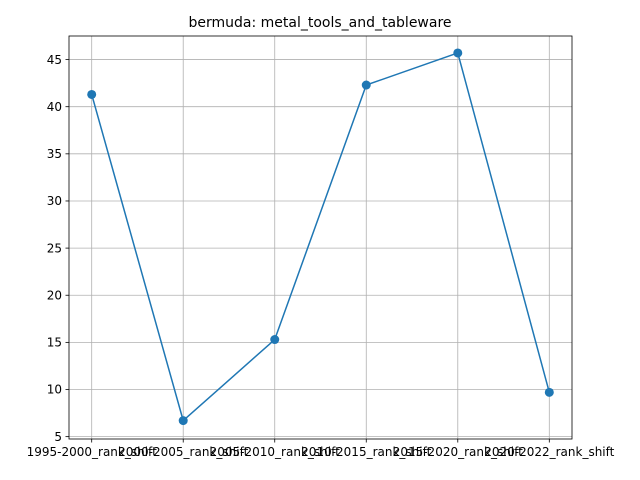 This screenshot has height=480, width=640. Describe the element at coordinates (54, 107) in the screenshot. I see `y-tick-label: 40` at that location.